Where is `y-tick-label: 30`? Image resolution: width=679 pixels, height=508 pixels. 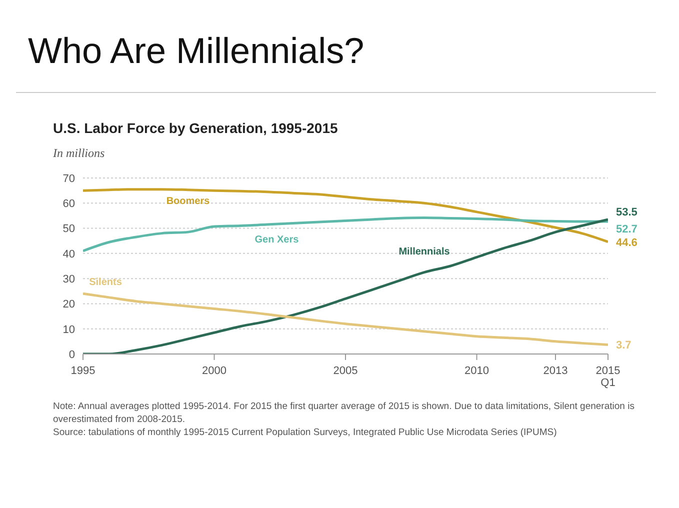 y-tick-label: 30 is located at coordinates (68, 279).